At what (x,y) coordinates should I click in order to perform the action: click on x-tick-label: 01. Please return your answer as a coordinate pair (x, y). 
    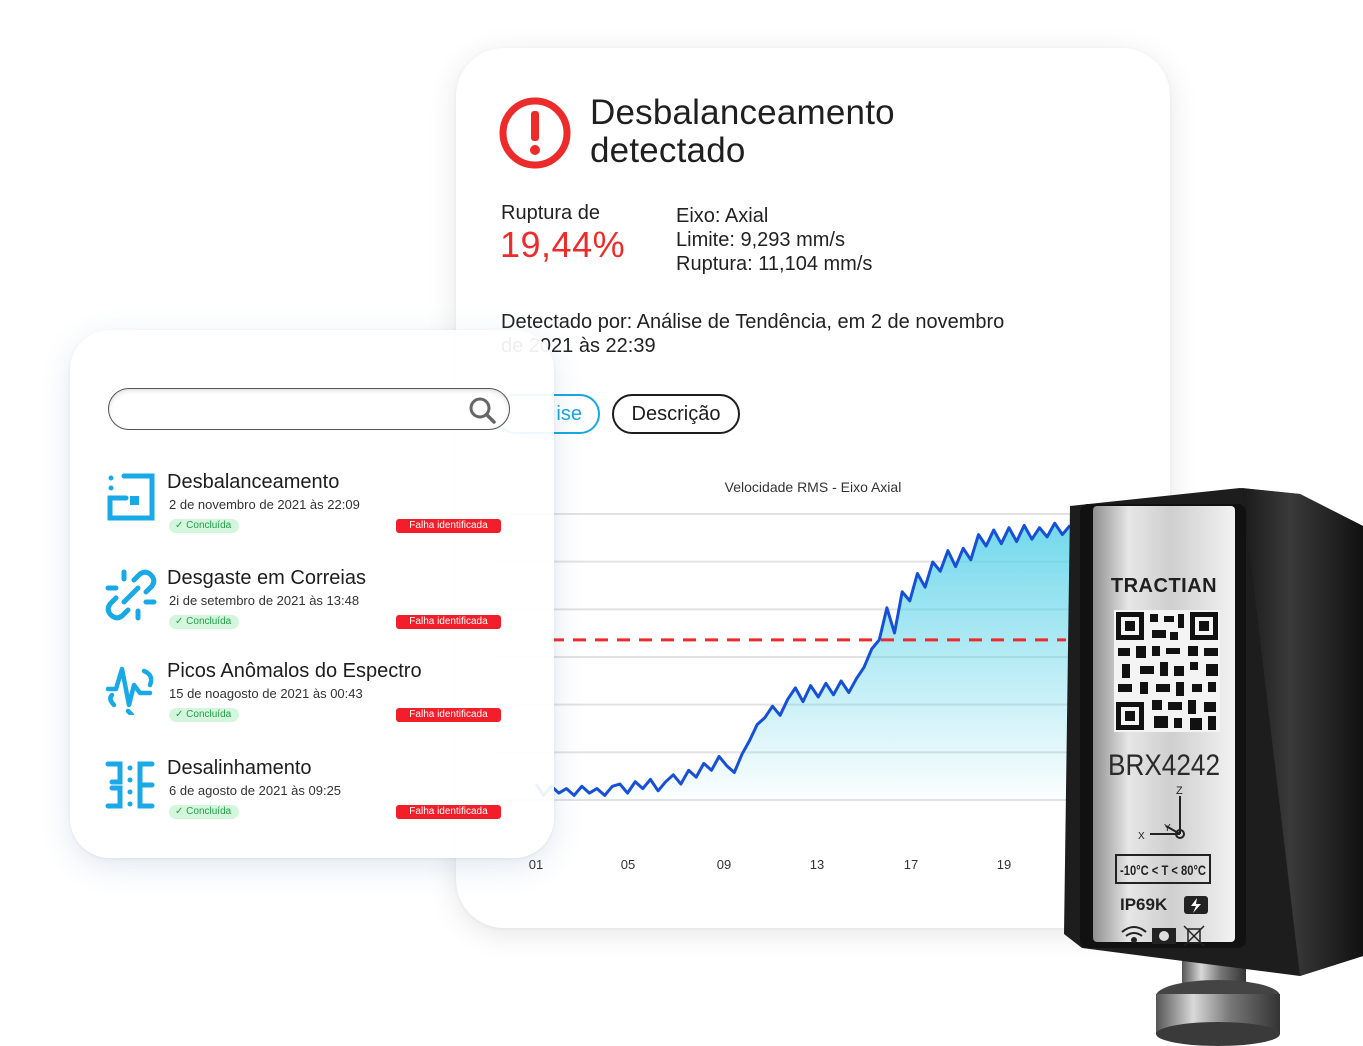
    Looking at the image, I should click on (536, 864).